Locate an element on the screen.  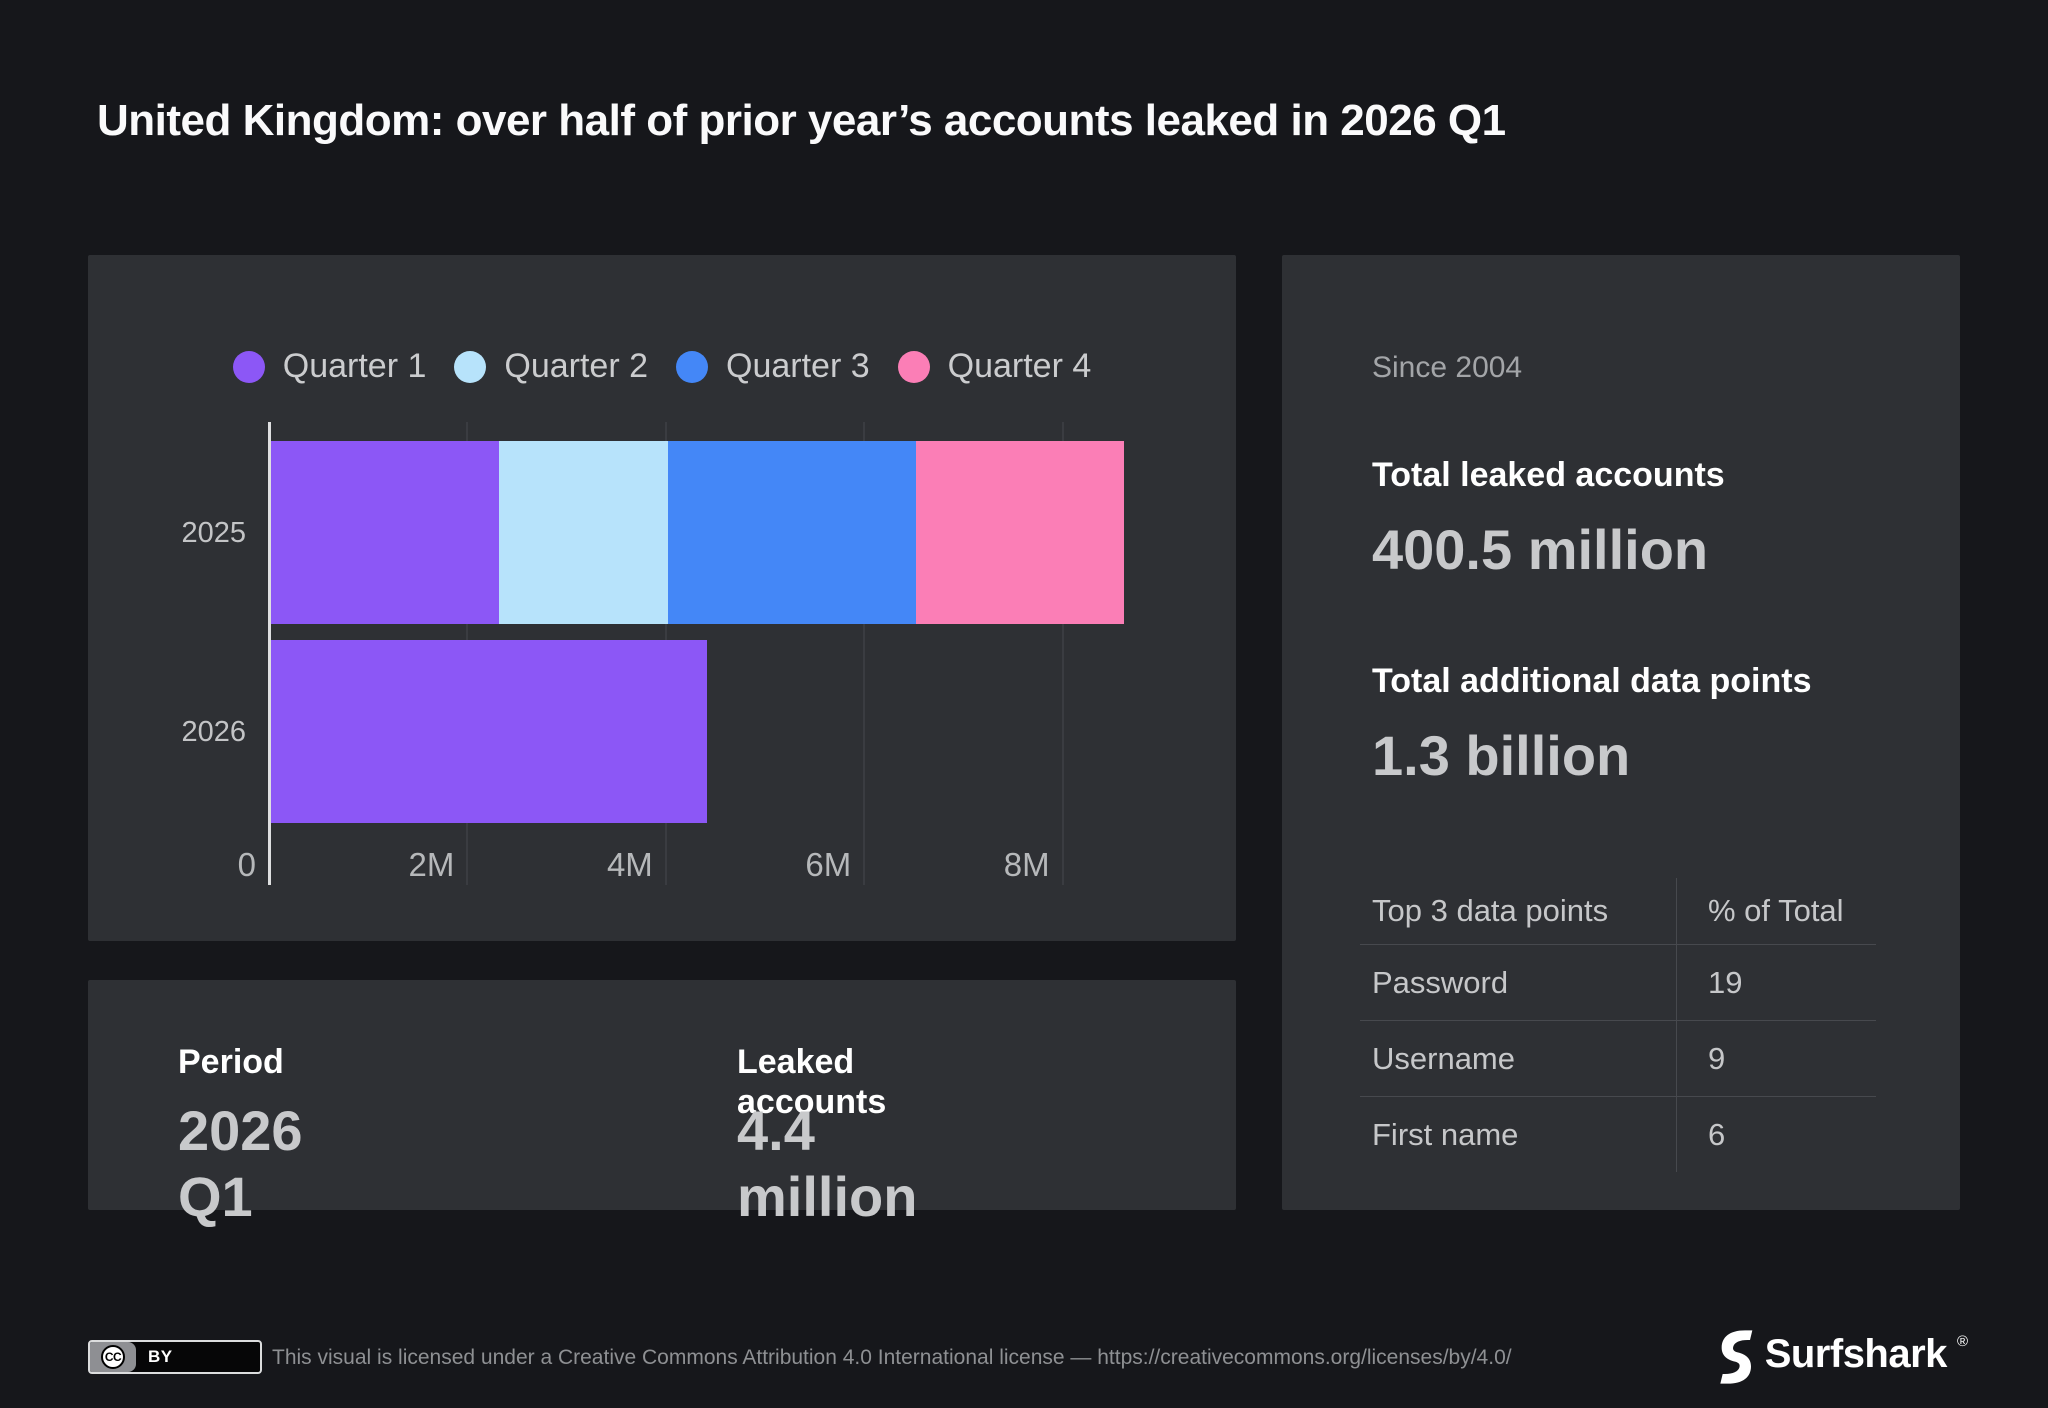
total-data-points-value: 1.3 billion is located at coordinates (1501, 755).